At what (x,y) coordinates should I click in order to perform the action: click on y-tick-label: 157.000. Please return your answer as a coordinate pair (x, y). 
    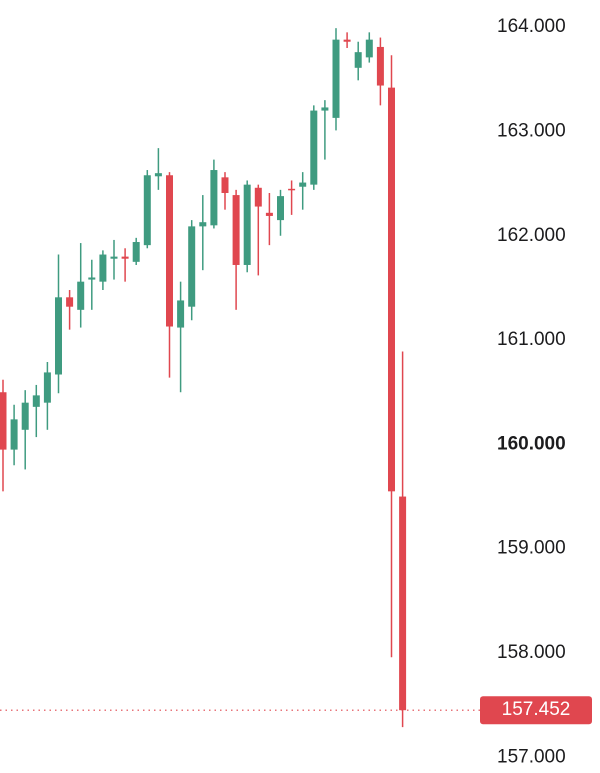
    Looking at the image, I should click on (531, 756).